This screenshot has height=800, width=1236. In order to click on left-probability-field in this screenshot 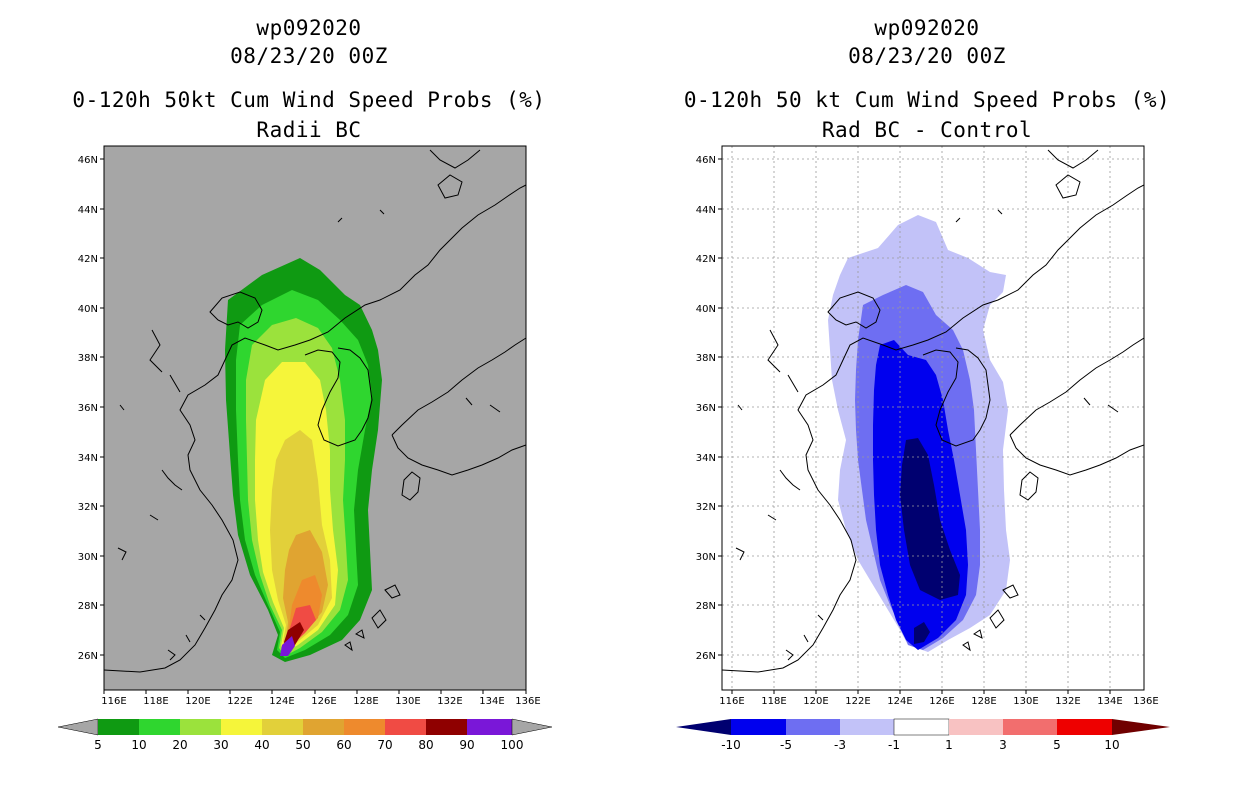, I will do `click(303, 460)`.